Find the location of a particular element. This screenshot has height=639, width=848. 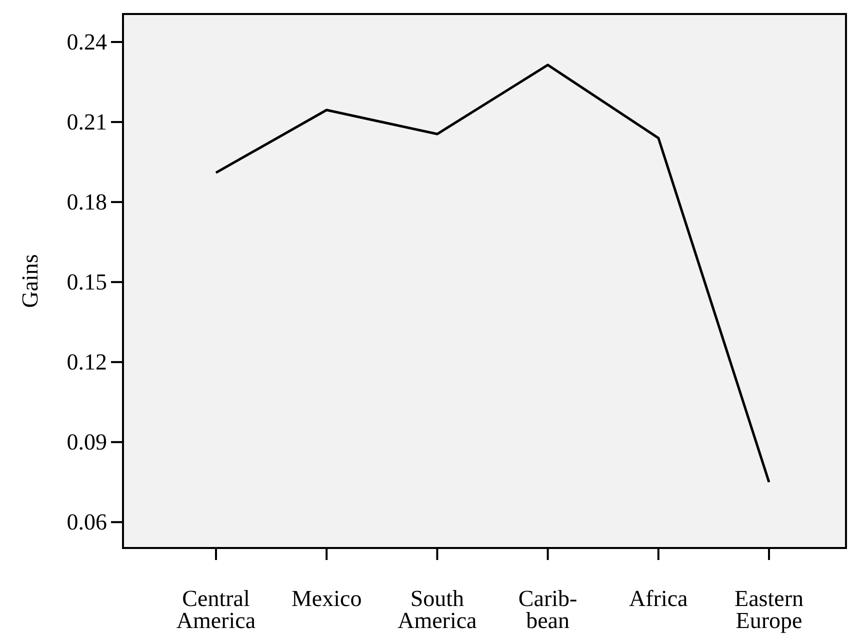

y-axis-title: Gains is located at coordinates (29, 281).